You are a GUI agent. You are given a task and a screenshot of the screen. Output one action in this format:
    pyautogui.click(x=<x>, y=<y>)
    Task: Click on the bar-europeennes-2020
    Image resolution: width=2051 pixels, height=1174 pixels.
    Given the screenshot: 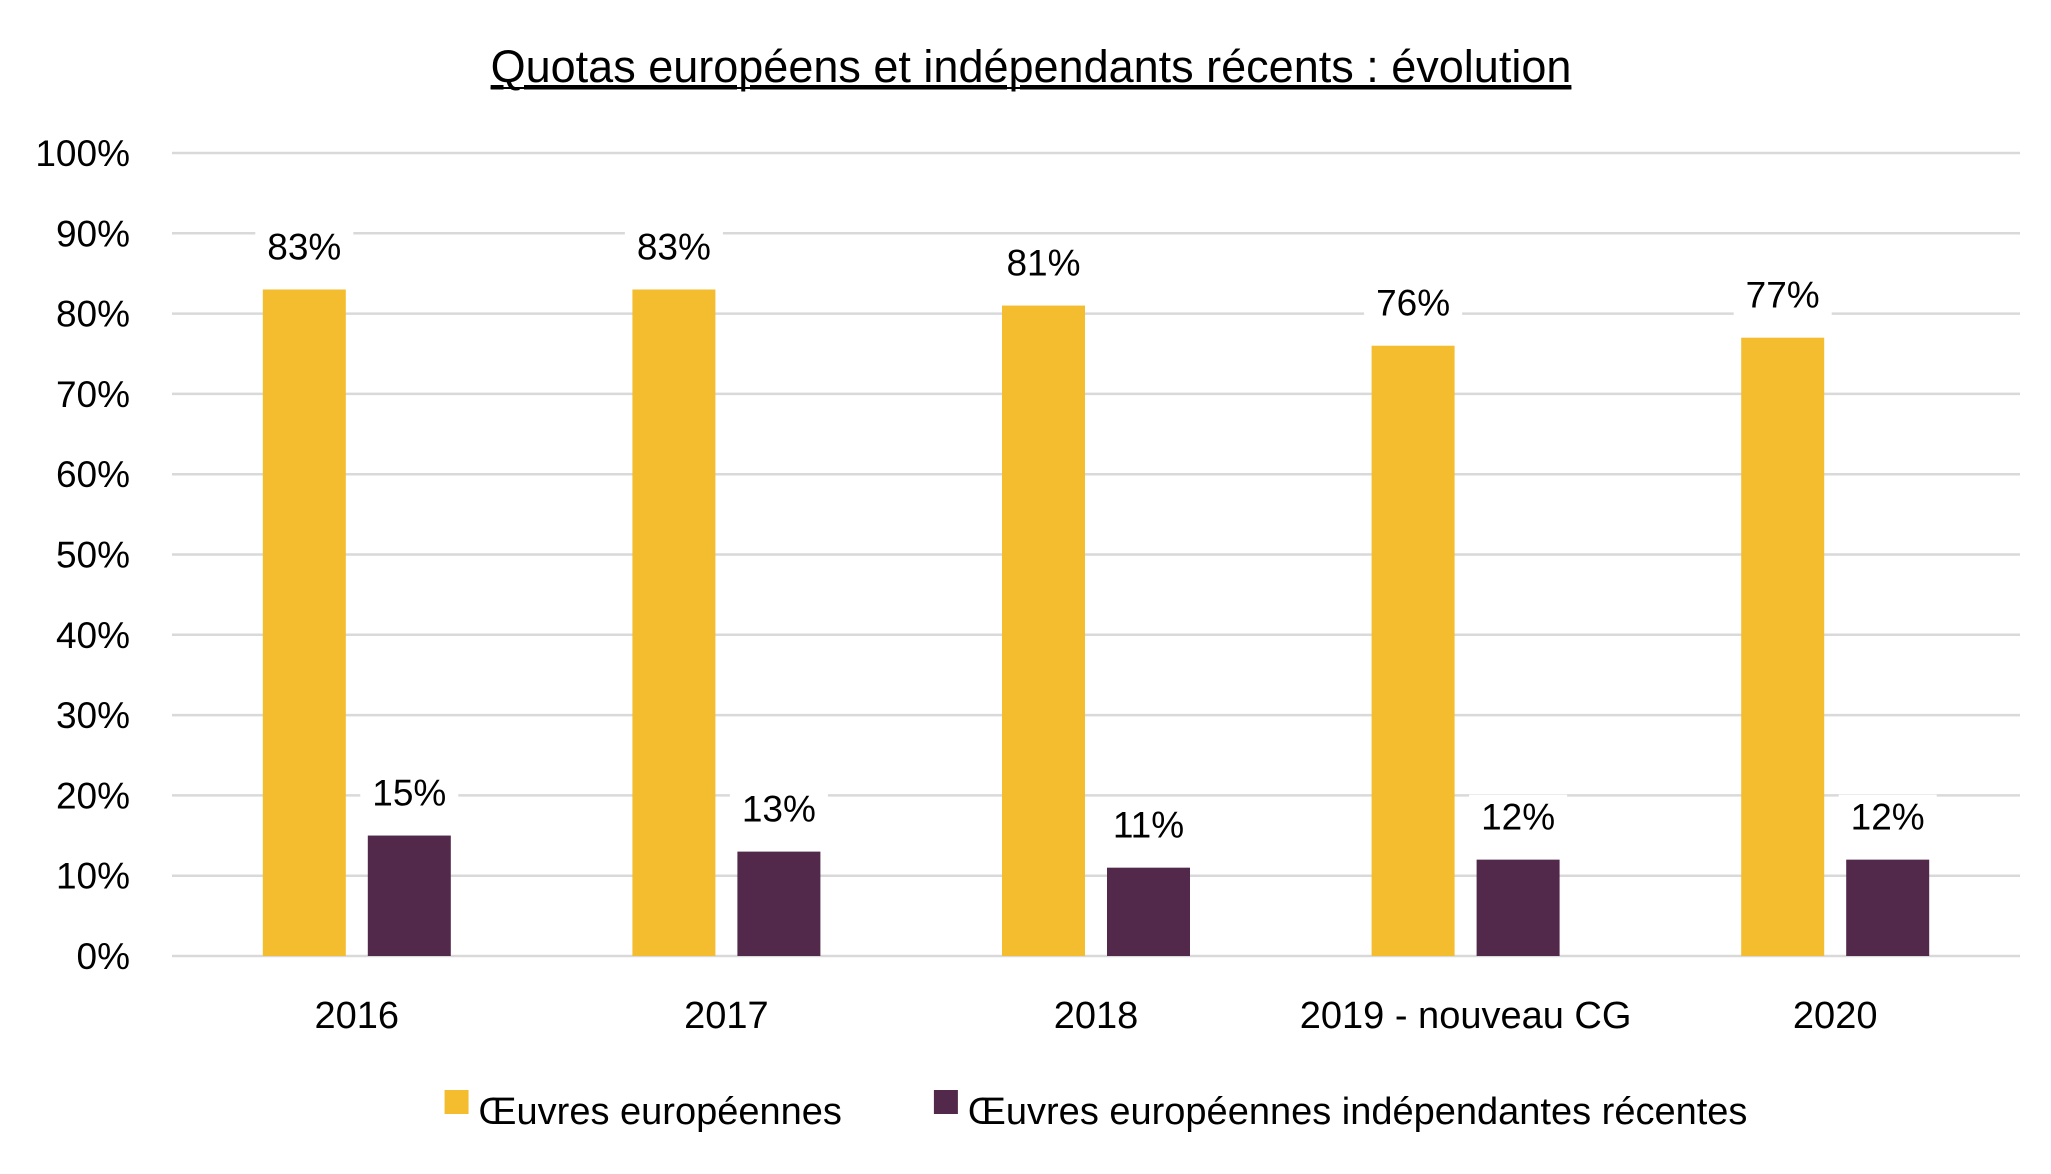 What is the action you would take?
    pyautogui.click(x=1783, y=646)
    